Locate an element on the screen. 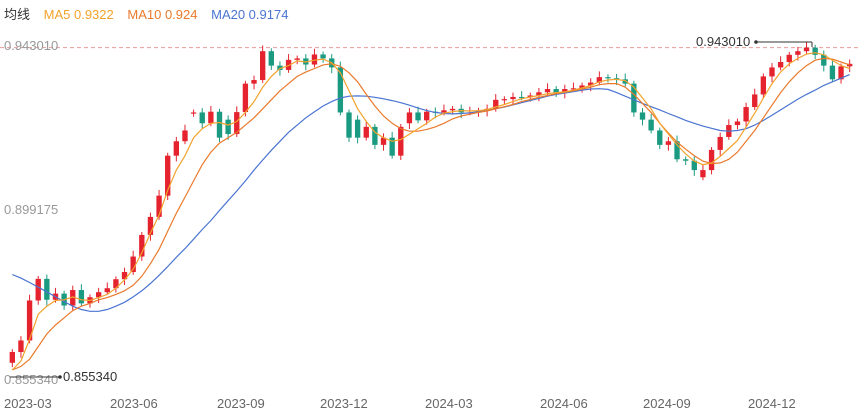  x-tick-label: 2024-06 is located at coordinates (564, 403).